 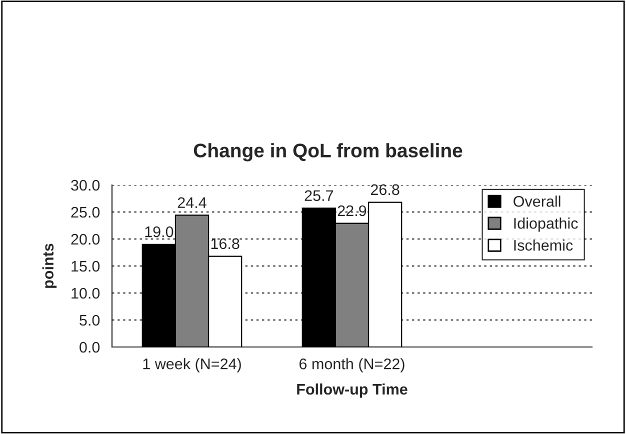 What do you see at coordinates (328, 152) in the screenshot?
I see `chart-title: Change in QoL from baseline` at bounding box center [328, 152].